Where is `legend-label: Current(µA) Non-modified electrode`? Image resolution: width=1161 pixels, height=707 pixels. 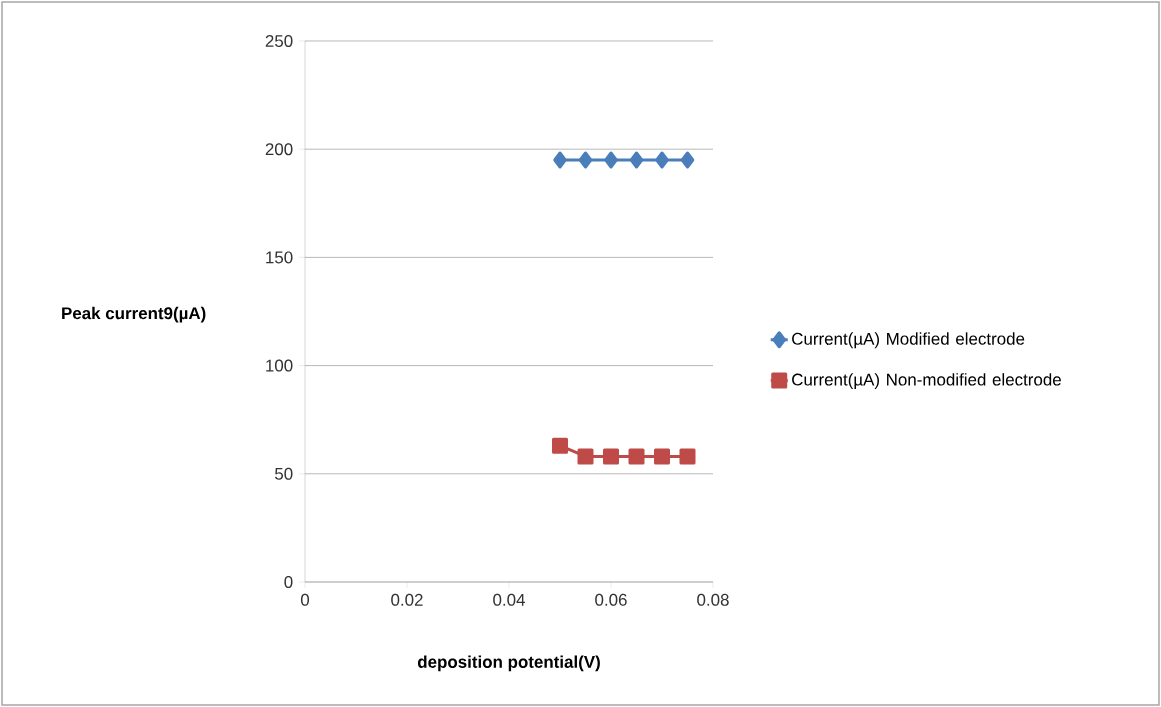 legend-label: Current(µA) Non-modified electrode is located at coordinates (926, 381).